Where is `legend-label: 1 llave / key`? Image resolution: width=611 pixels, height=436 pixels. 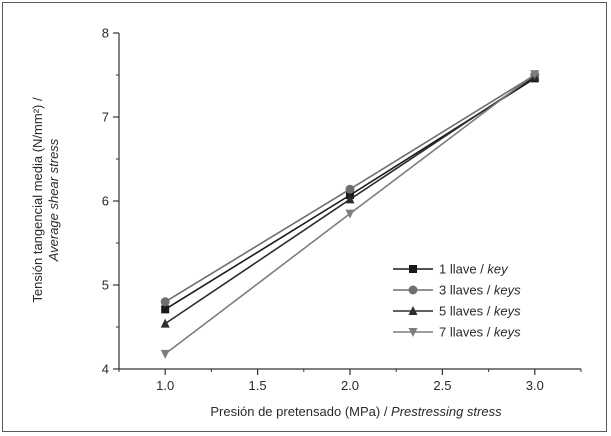
legend-label: 1 llave / key is located at coordinates (474, 269).